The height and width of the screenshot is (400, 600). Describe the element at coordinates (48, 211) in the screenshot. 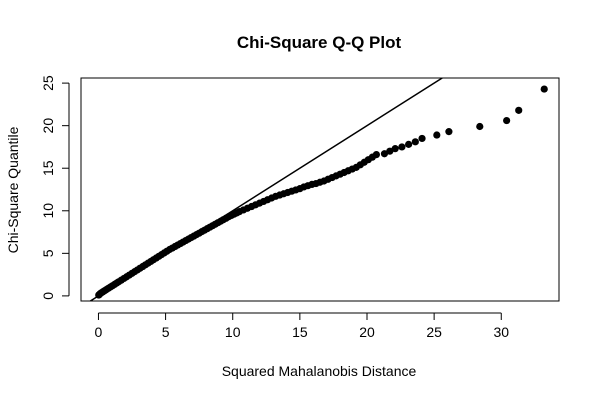

I see `y-tick-label: 10` at that location.